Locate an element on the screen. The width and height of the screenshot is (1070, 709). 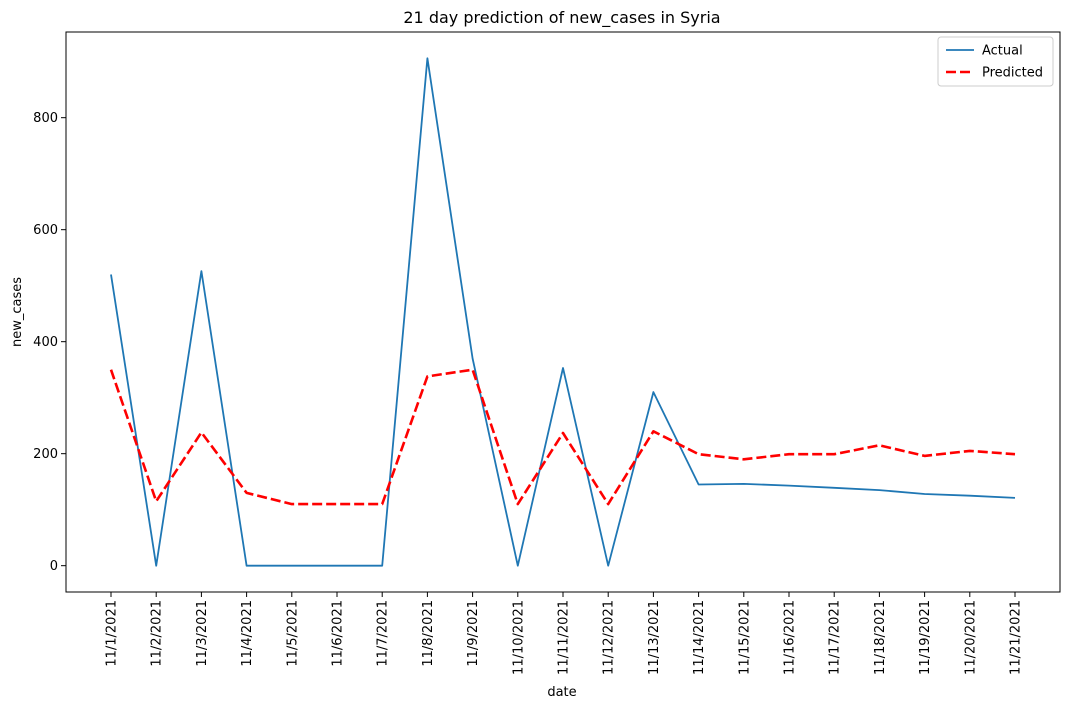
chart-title: 21 day prediction of new_cases in Syria is located at coordinates (561, 18).